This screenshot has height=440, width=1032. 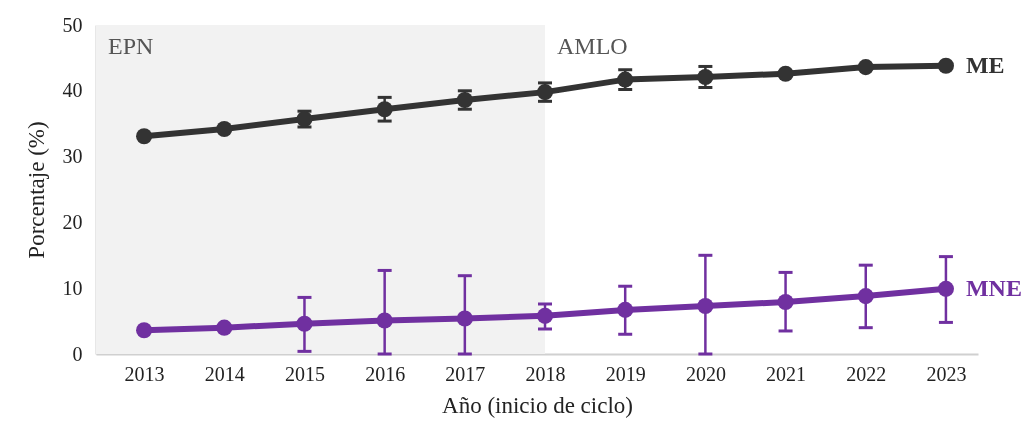 What do you see at coordinates (304, 373) in the screenshot?
I see `x-tick-label: 2015` at bounding box center [304, 373].